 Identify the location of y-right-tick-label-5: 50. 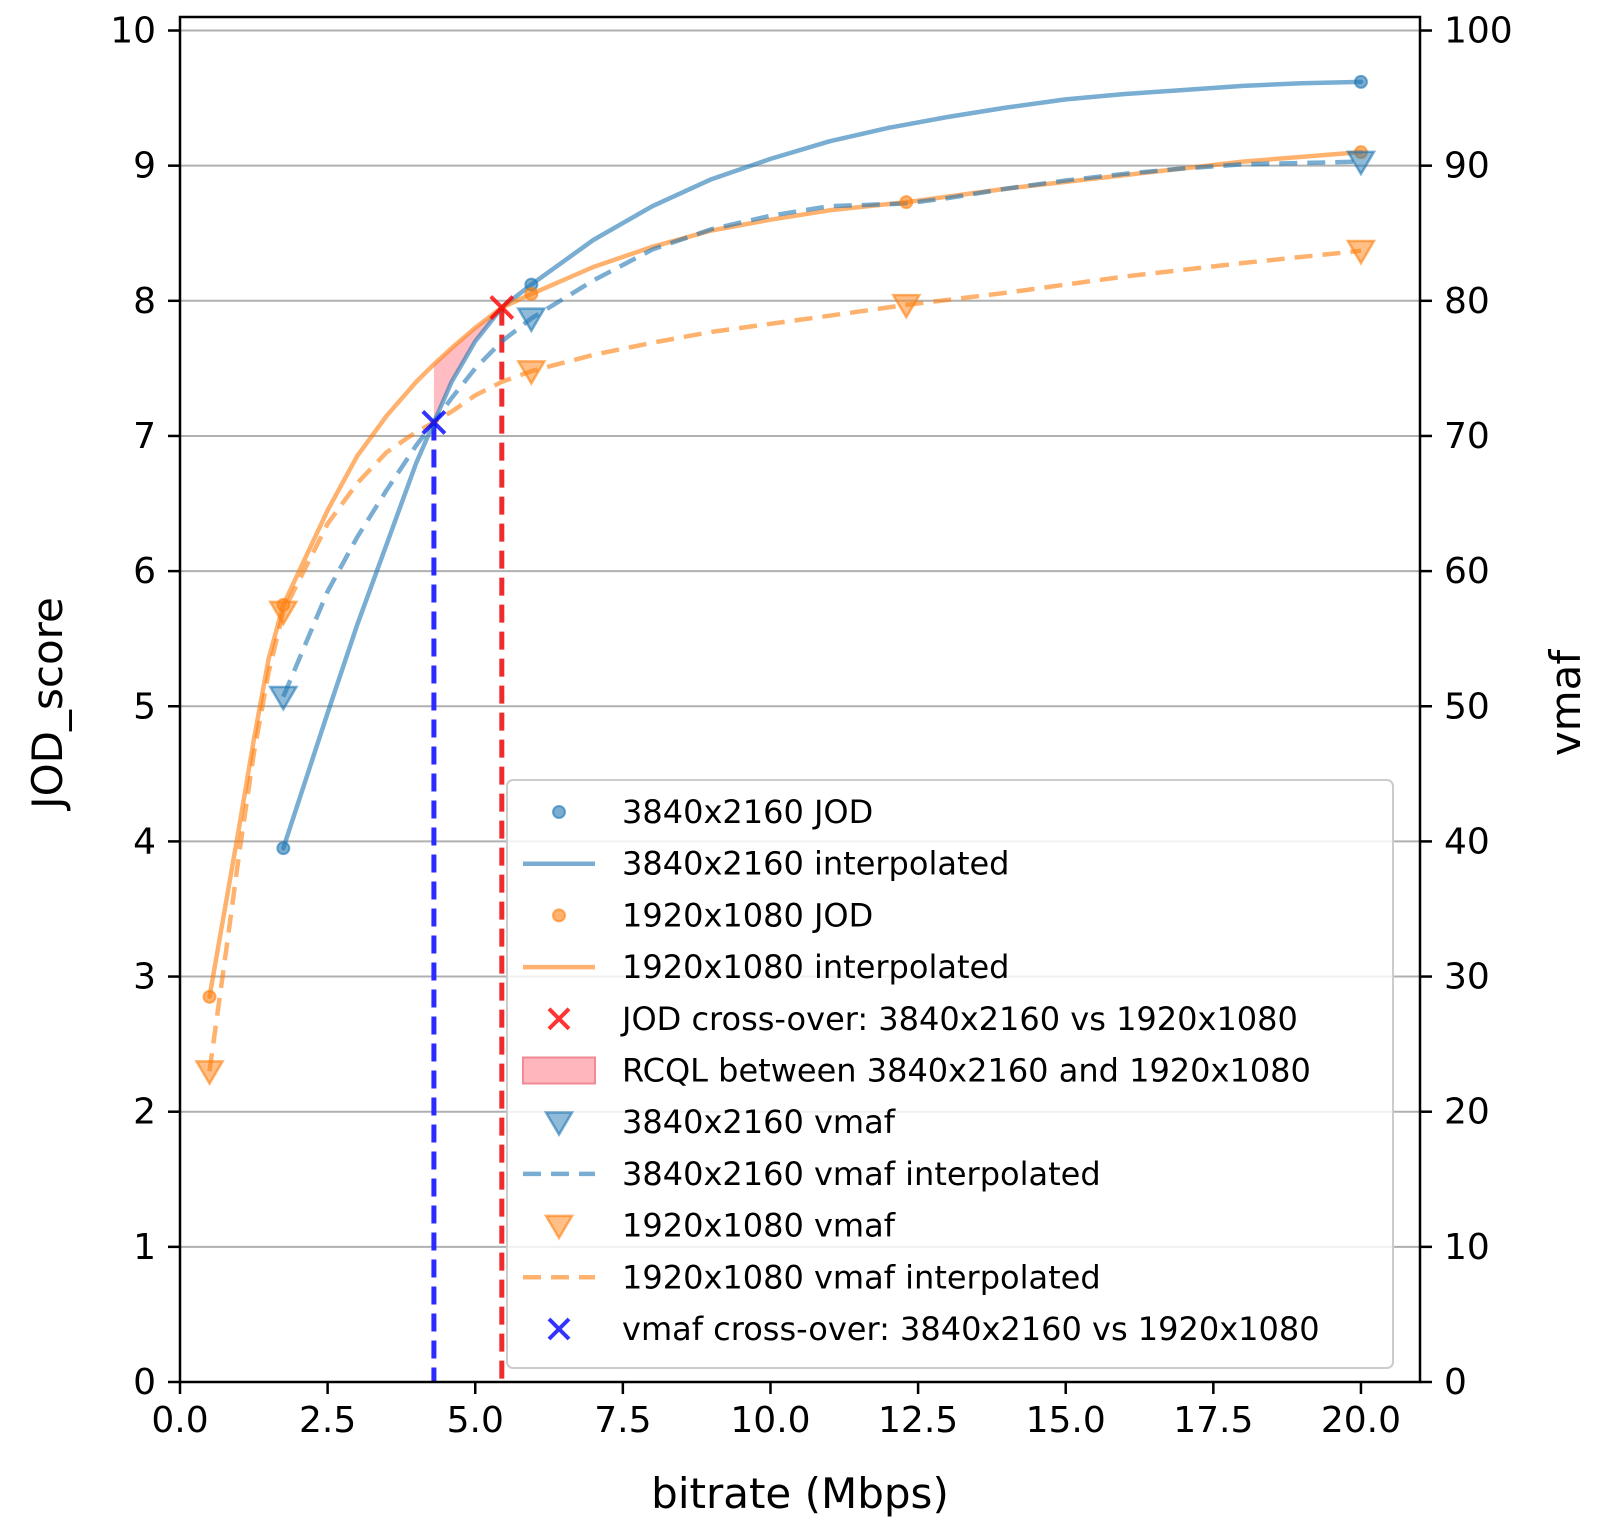
(1467, 706).